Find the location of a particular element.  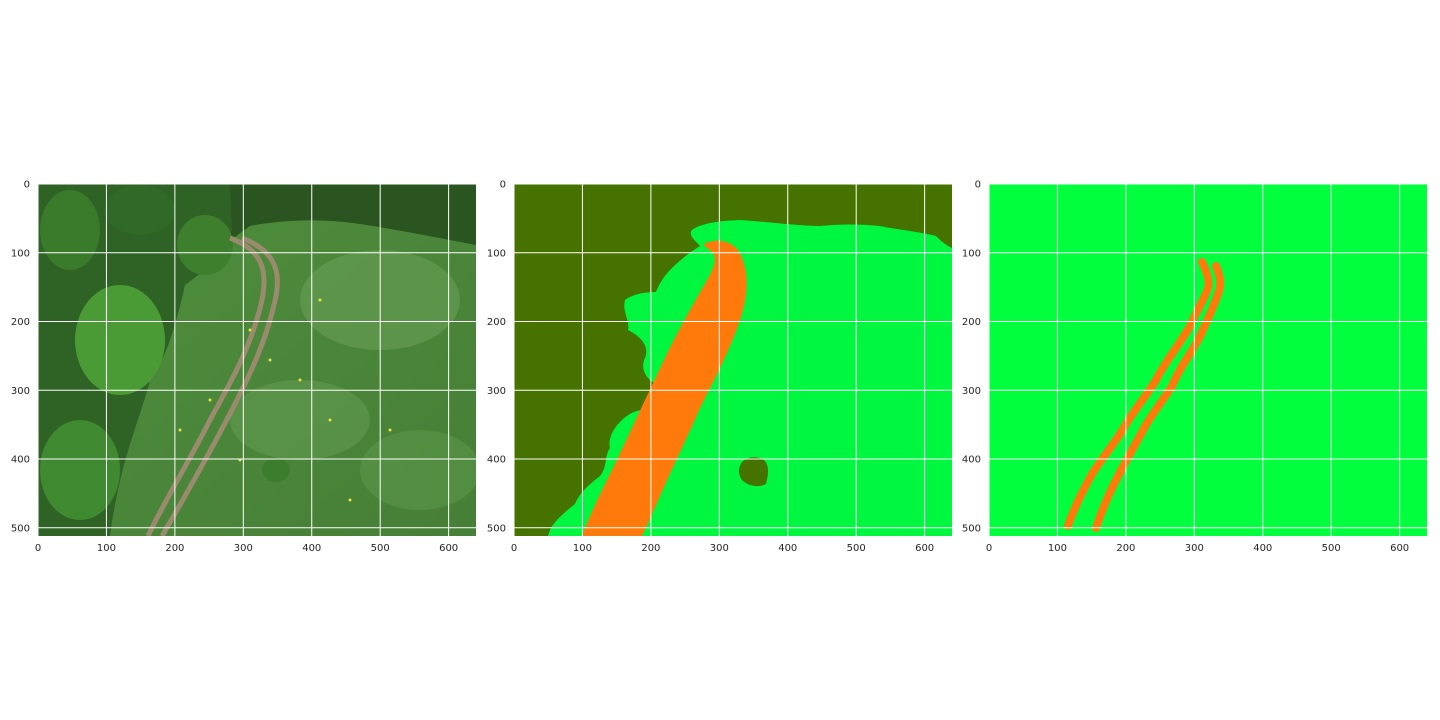

grass-region is located at coordinates (1208, 360).